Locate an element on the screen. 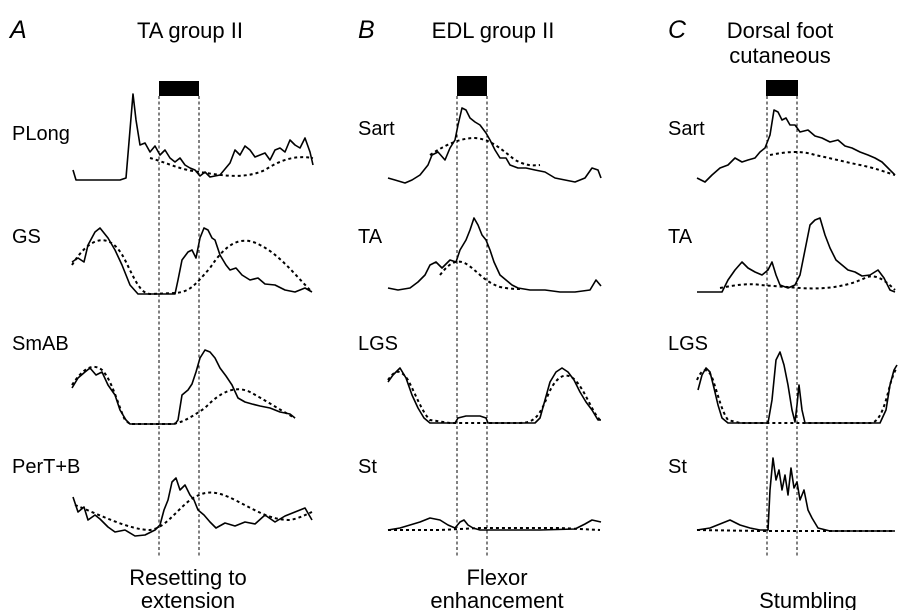  muscle-label-plong: PLong is located at coordinates (41, 134).